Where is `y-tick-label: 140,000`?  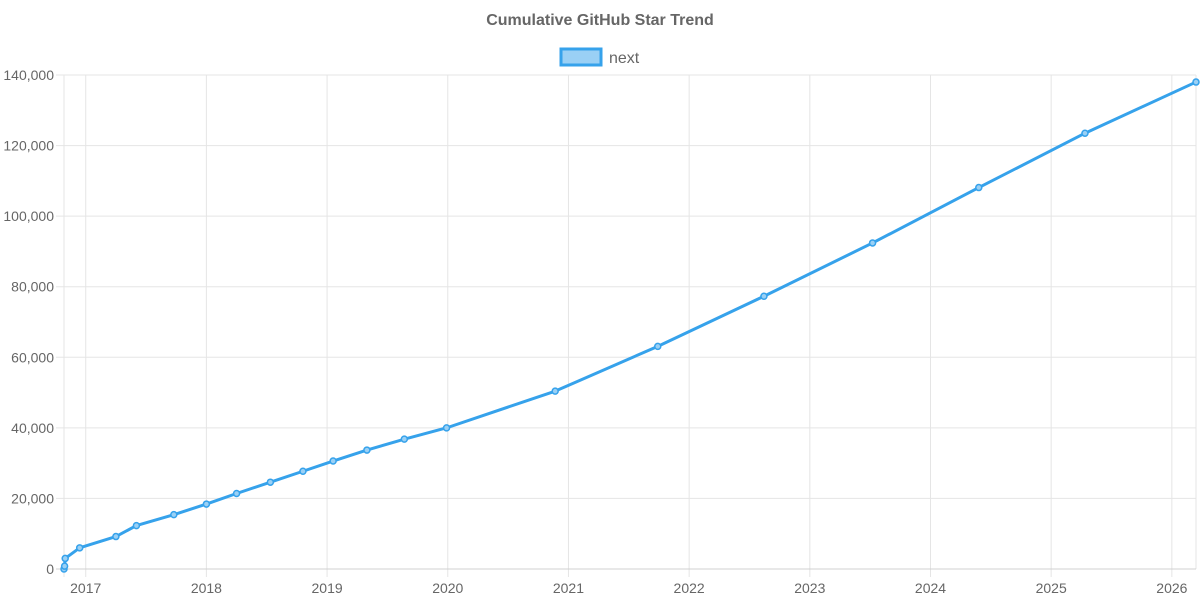
y-tick-label: 140,000 is located at coordinates (28, 75).